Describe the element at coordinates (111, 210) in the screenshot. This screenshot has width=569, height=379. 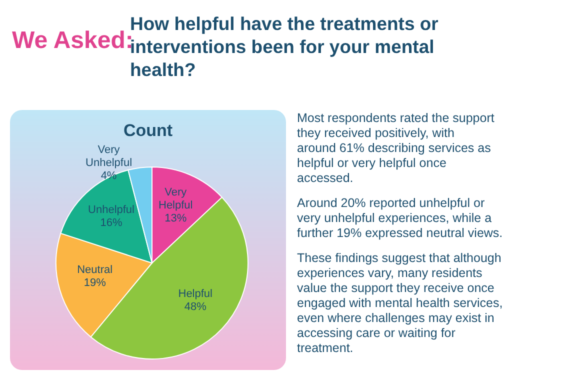
I see `slice-label: Unhelpful` at that location.